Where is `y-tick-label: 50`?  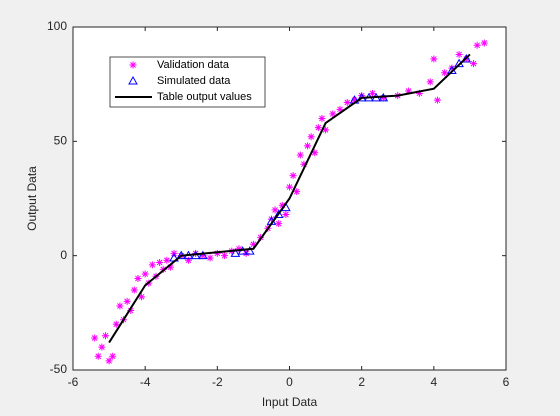
y-tick-label: 50 is located at coordinates (61, 141).